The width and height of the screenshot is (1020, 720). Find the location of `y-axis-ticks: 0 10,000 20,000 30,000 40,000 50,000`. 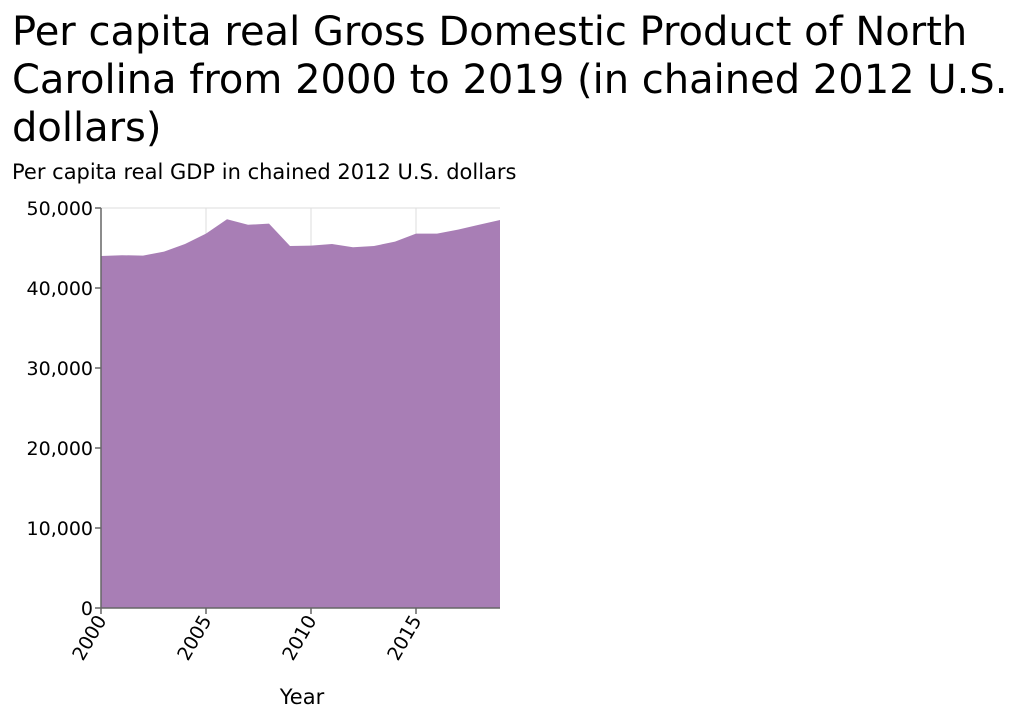

y-axis-ticks: 0 10,000 20,000 30,000 40,000 50,000 is located at coordinates (64, 409).